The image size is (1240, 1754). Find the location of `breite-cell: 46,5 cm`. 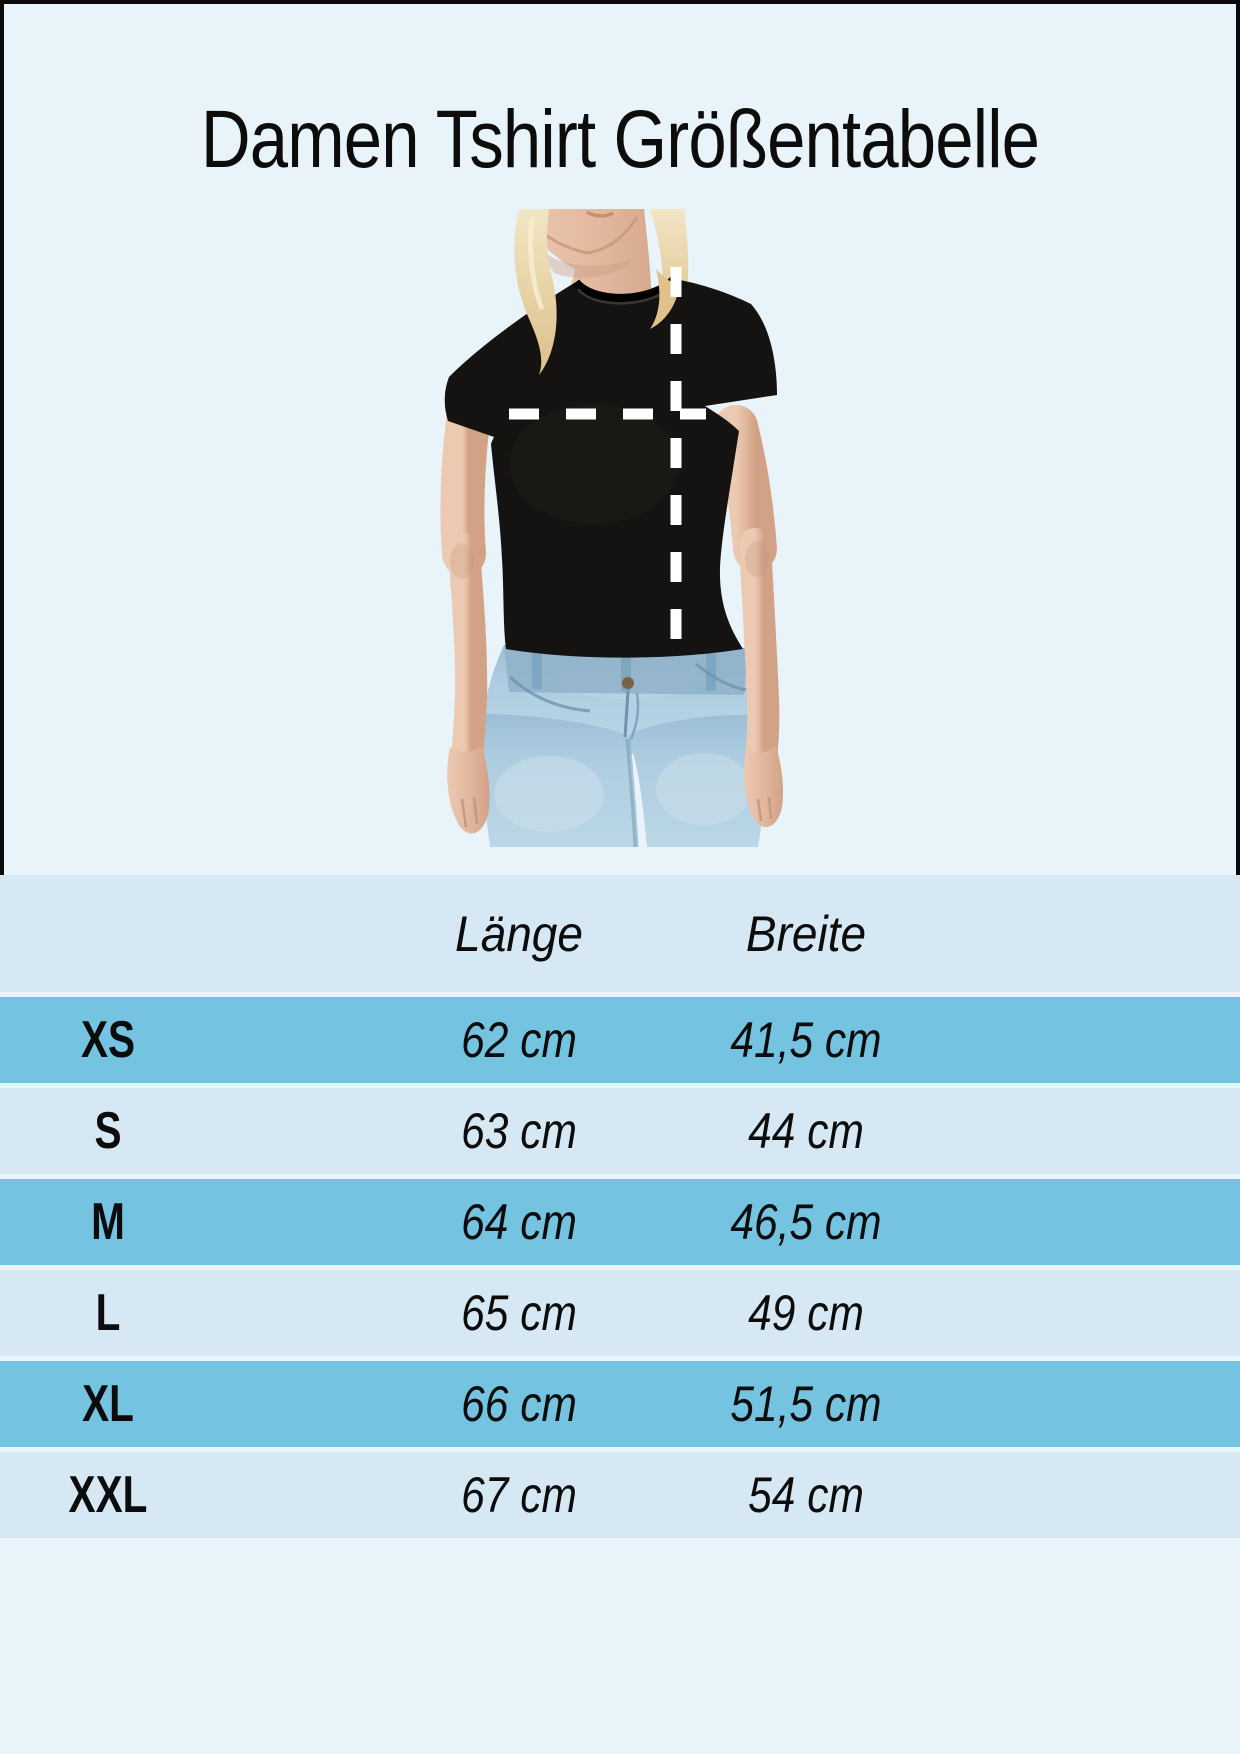

breite-cell: 46,5 cm is located at coordinates (806, 1222).